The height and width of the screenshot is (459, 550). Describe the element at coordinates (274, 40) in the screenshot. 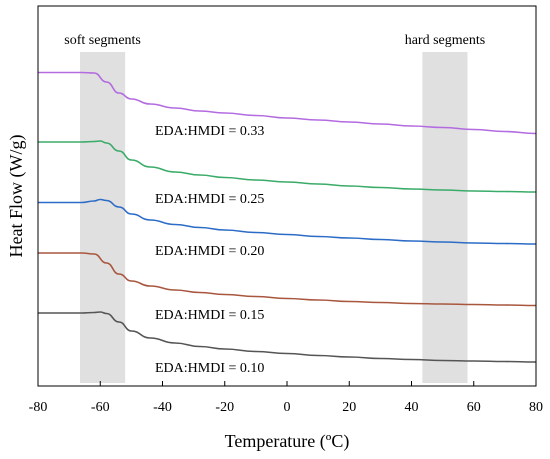

I see `region-labels: soft segments hard segments` at that location.